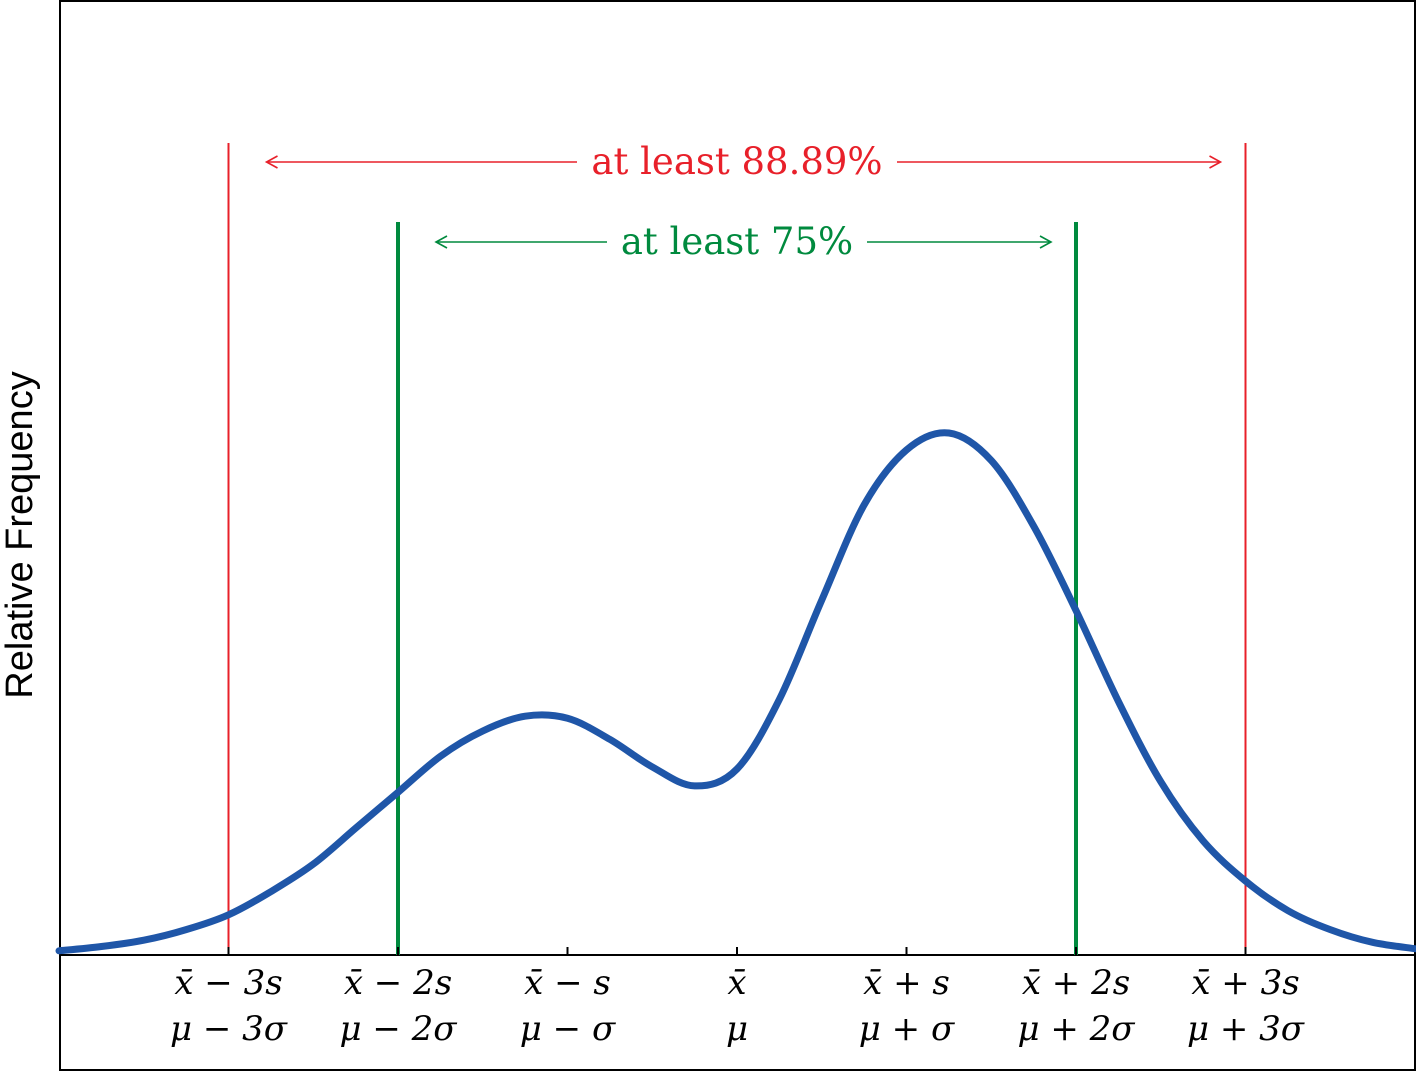  Describe the element at coordinates (906, 983) in the screenshot. I see `x-tick-label-top-4: x̄ + s` at that location.